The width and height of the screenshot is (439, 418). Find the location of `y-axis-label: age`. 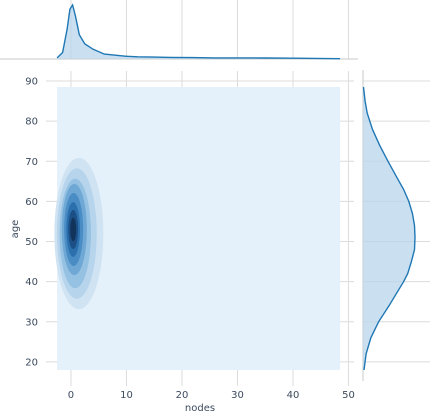

y-axis-label: age is located at coordinates (15, 229).